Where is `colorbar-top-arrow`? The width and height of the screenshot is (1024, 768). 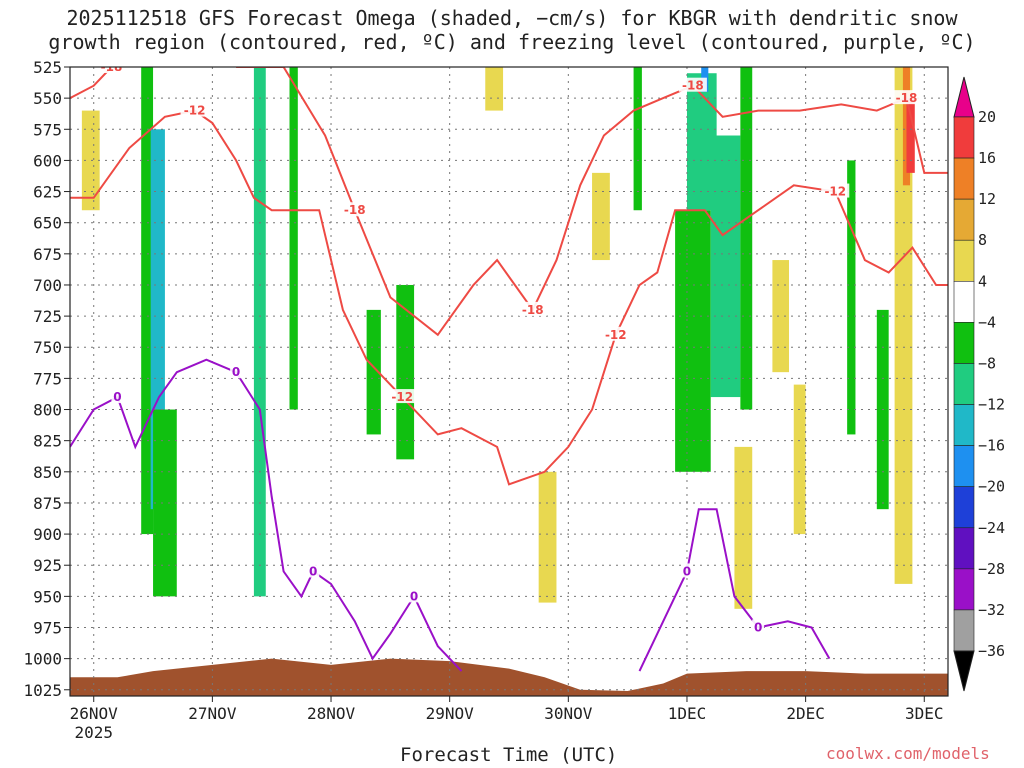 colorbar-top-arrow is located at coordinates (964, 97).